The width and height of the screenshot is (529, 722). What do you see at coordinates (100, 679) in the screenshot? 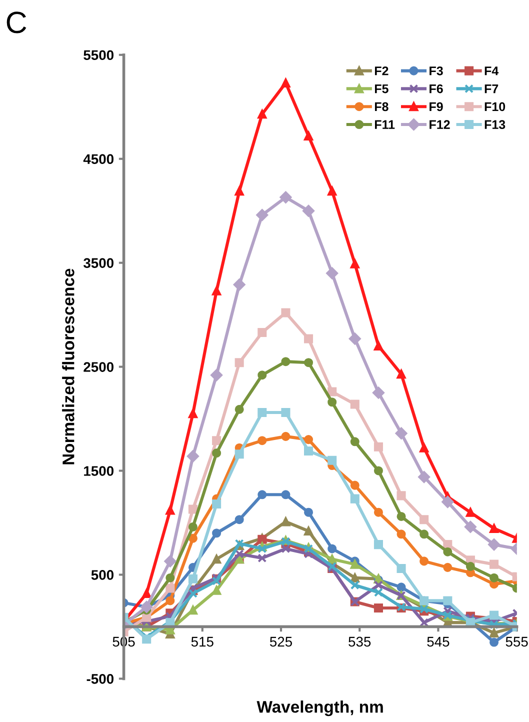
I see `y-tick-label: -500` at bounding box center [100, 679].